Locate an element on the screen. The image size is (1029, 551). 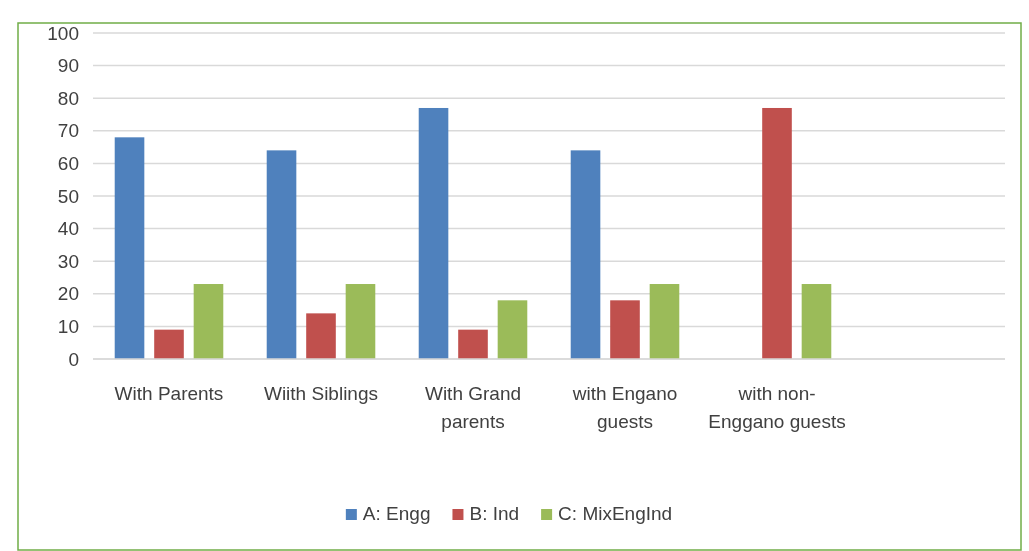
y-tick-label: 100 is located at coordinates (63, 33).